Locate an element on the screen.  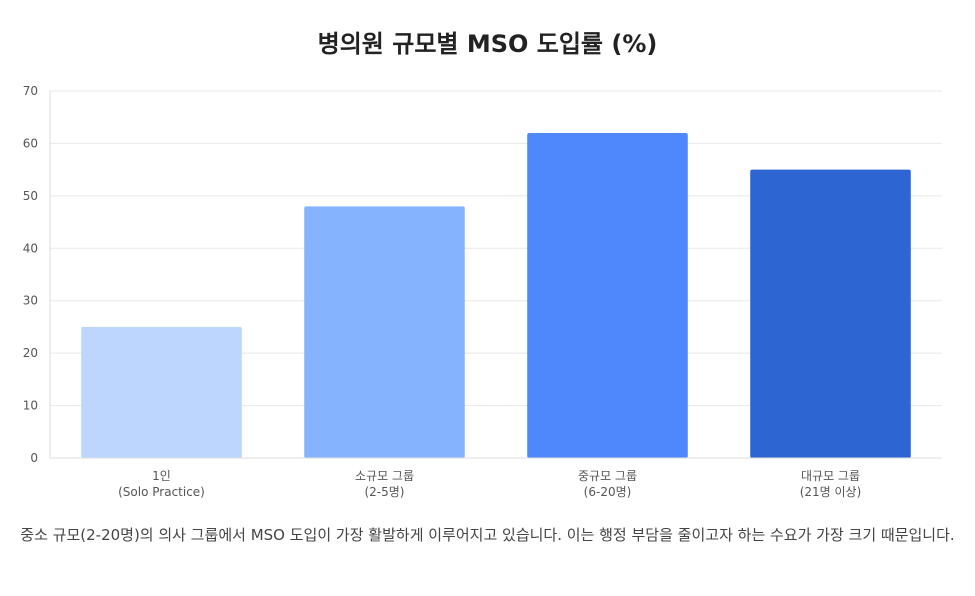
x-tick-label-4-line-1: 대규모 그룹 is located at coordinates (830, 476).